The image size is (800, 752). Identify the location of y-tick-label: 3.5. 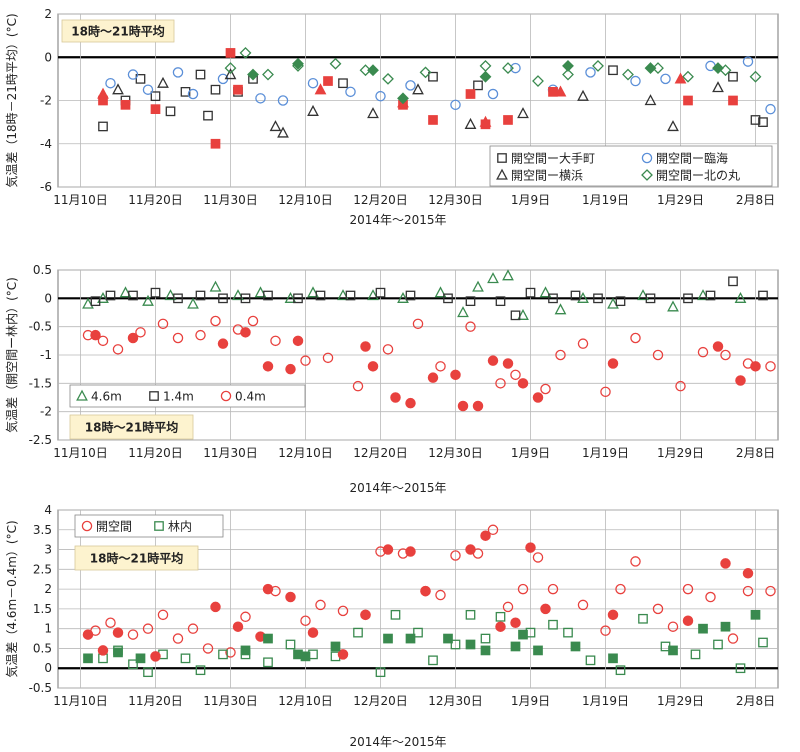
(42, 530).